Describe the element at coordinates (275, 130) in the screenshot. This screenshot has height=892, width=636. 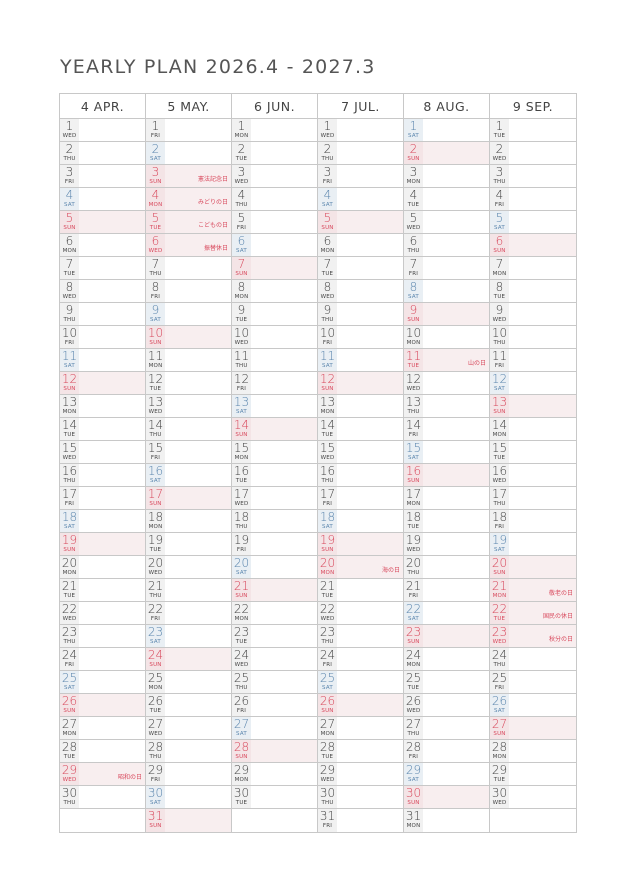
I see `day-cell: 1 MON` at that location.